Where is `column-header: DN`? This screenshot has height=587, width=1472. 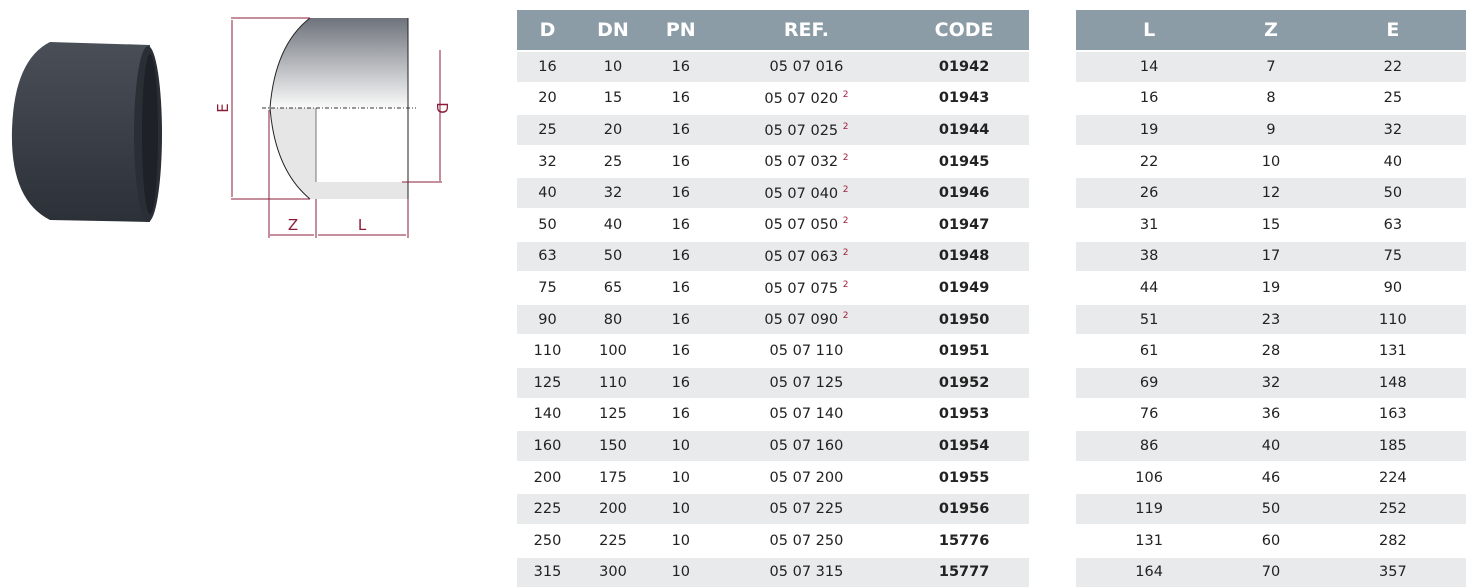
column-header: DN is located at coordinates (613, 30).